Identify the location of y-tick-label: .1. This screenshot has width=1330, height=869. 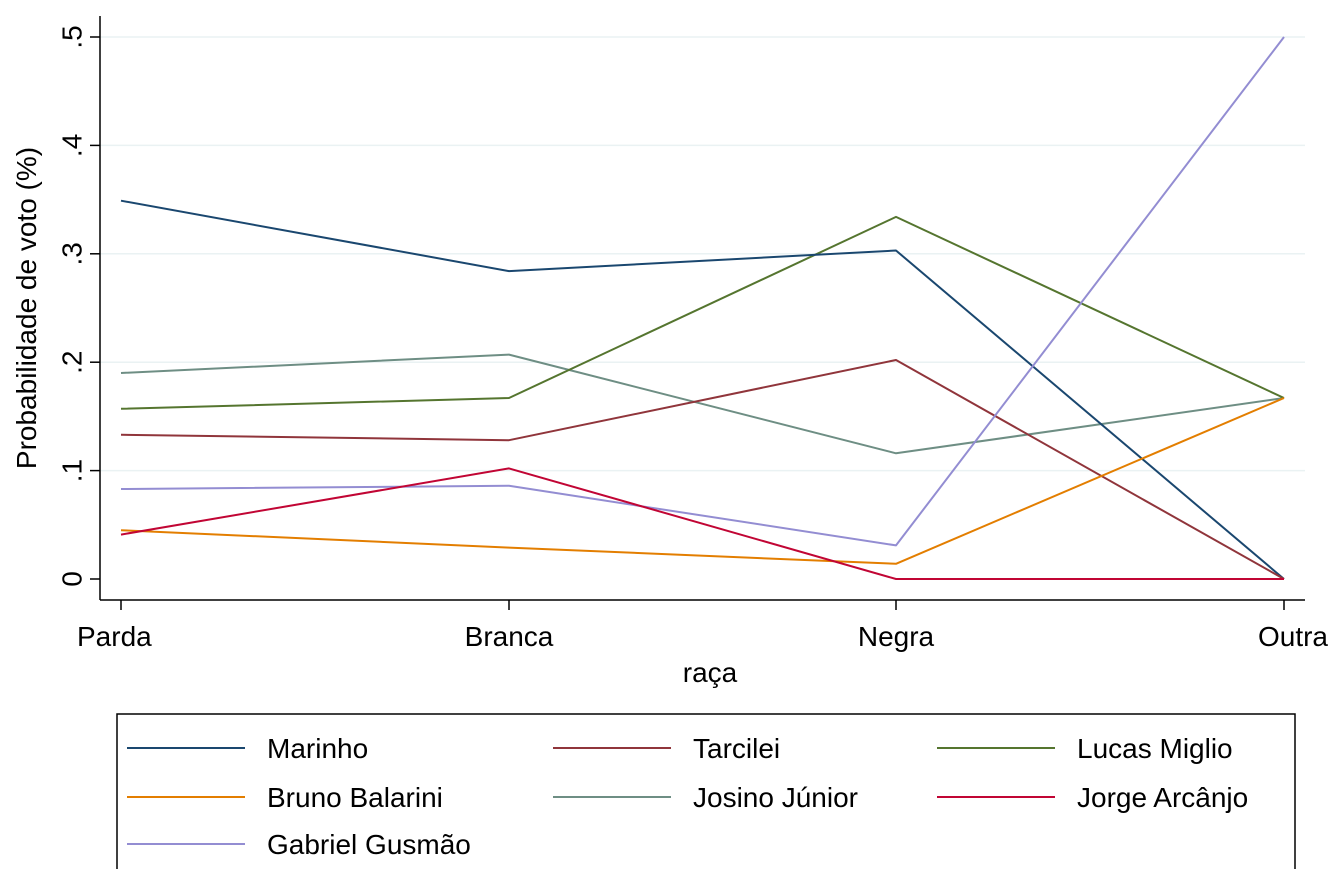
(71, 470).